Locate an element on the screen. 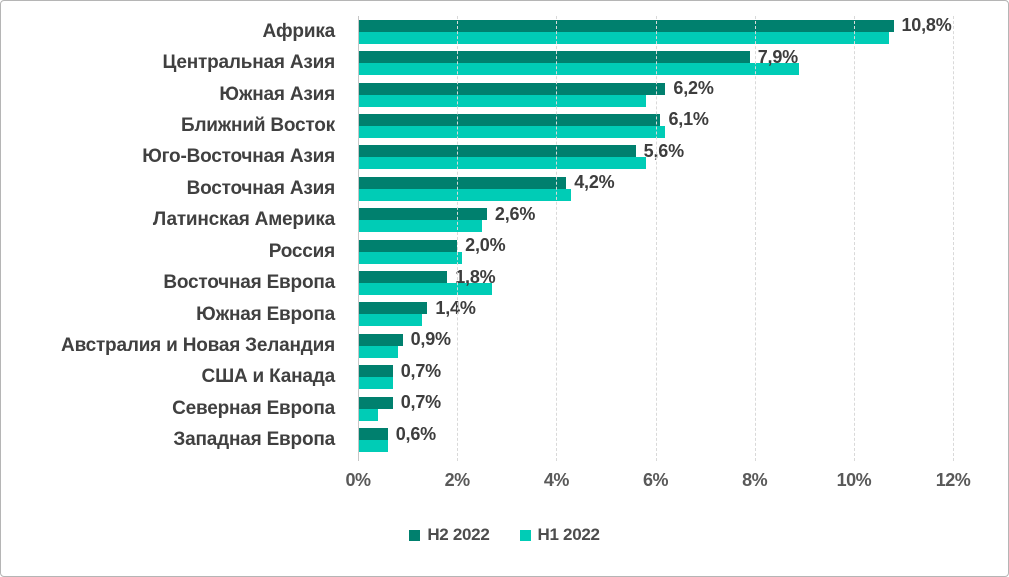  bar-row: 4,2% is located at coordinates (655, 188).